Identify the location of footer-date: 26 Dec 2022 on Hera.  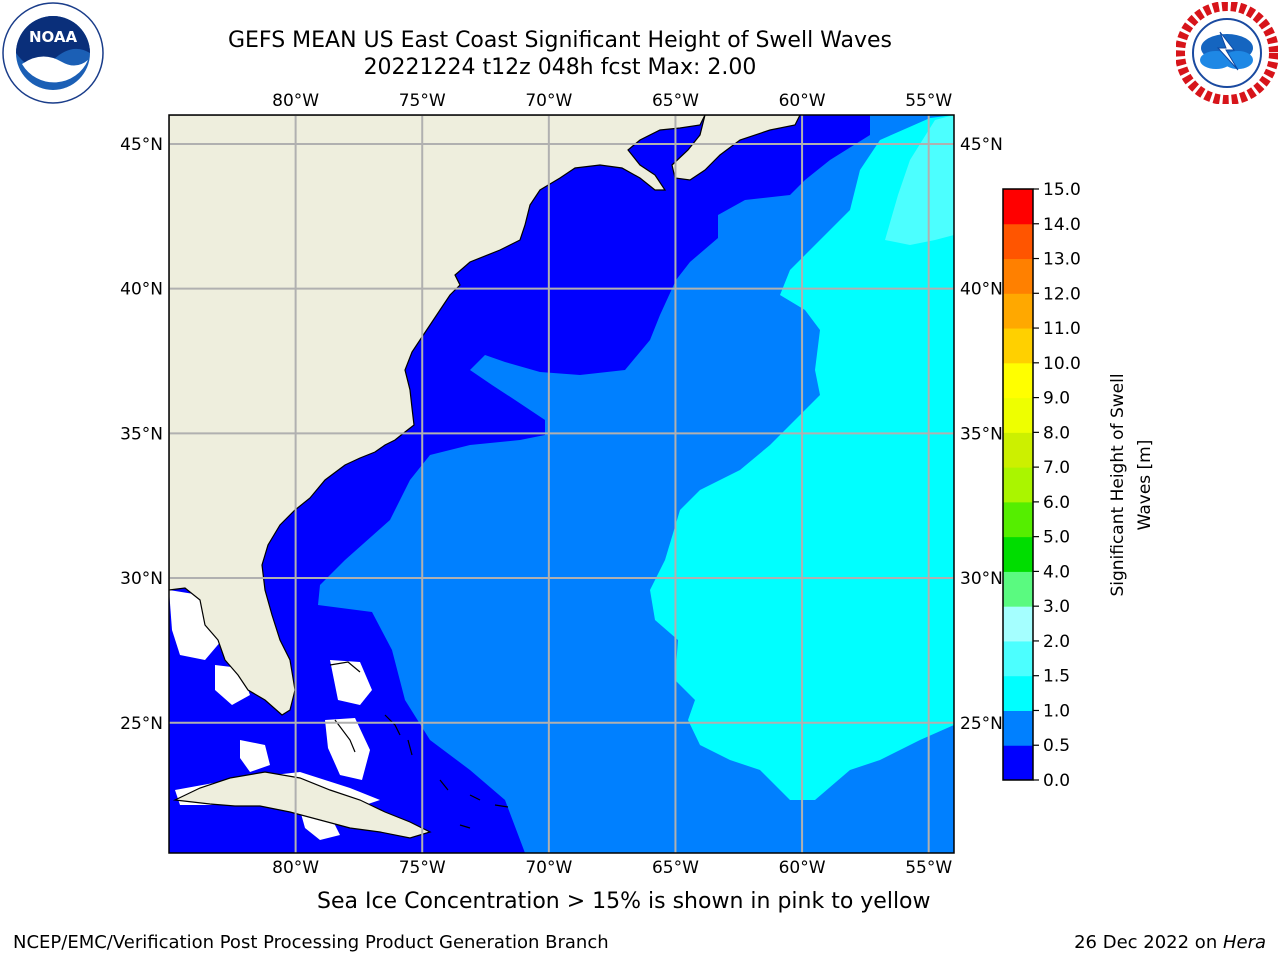
(1170, 942).